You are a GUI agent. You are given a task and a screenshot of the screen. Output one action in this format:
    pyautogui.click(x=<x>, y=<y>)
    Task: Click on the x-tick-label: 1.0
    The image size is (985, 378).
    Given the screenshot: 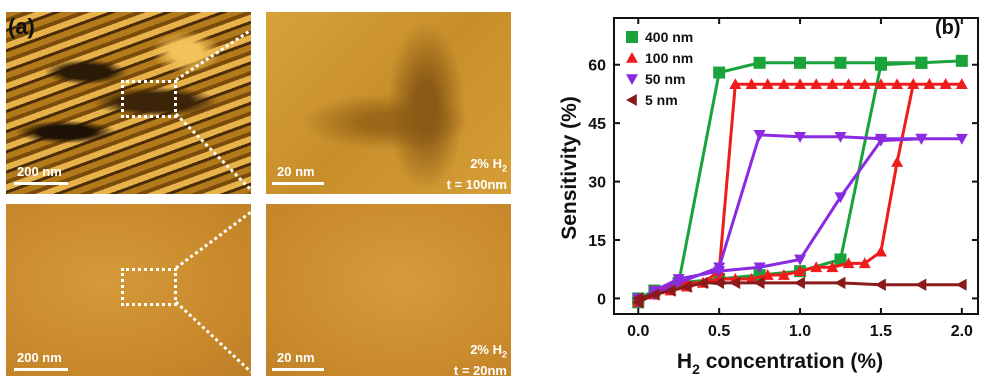 What is the action you would take?
    pyautogui.click(x=800, y=331)
    